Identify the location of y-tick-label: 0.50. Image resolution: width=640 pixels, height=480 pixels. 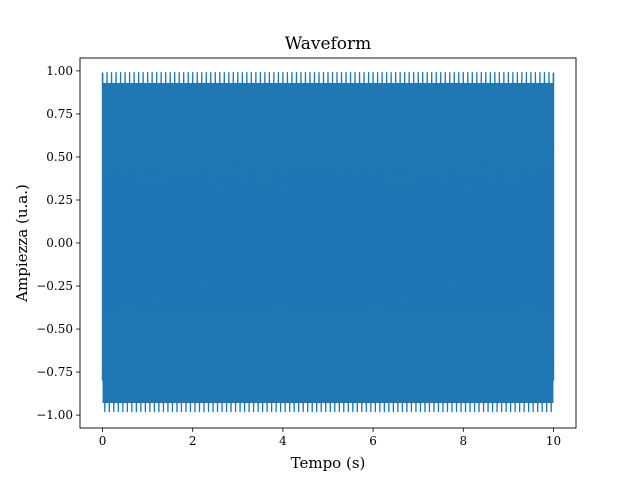
(59, 157).